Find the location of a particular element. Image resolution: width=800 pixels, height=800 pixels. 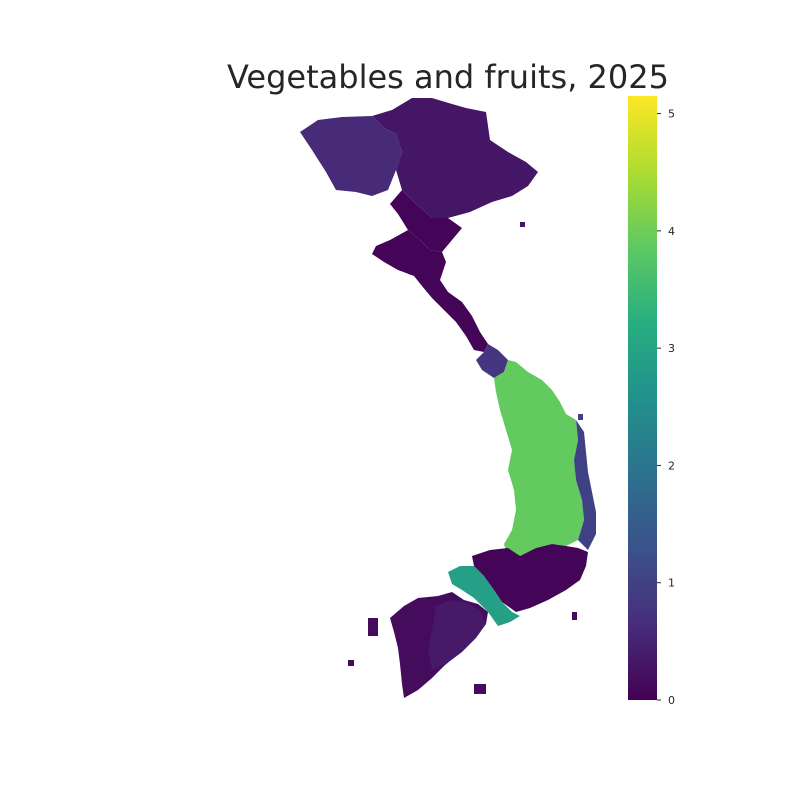

region-island-south is located at coordinates (480, 689).